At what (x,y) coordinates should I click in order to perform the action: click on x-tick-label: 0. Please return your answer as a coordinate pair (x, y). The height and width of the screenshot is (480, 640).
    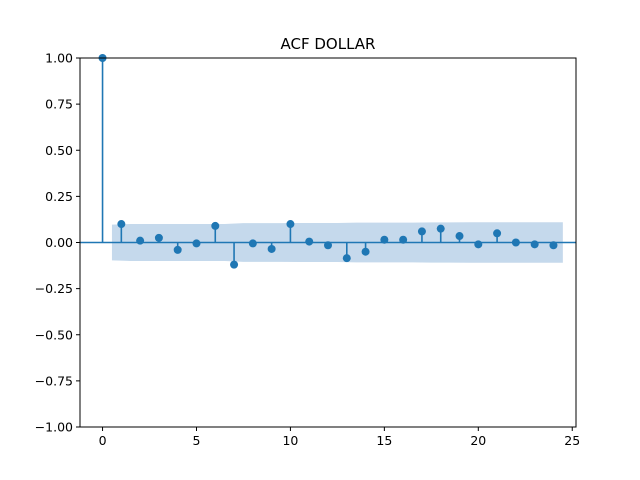
    Looking at the image, I should click on (103, 440).